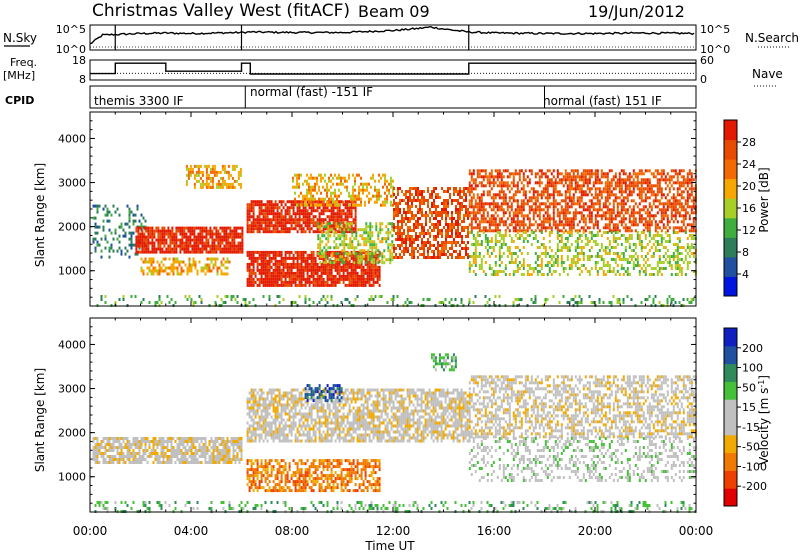  Describe the element at coordinates (189, 240) in the screenshot. I see `scatter-region` at that location.